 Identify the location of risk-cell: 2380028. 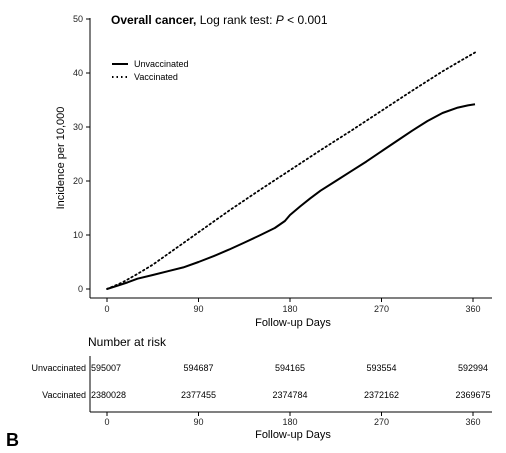
(108, 395).